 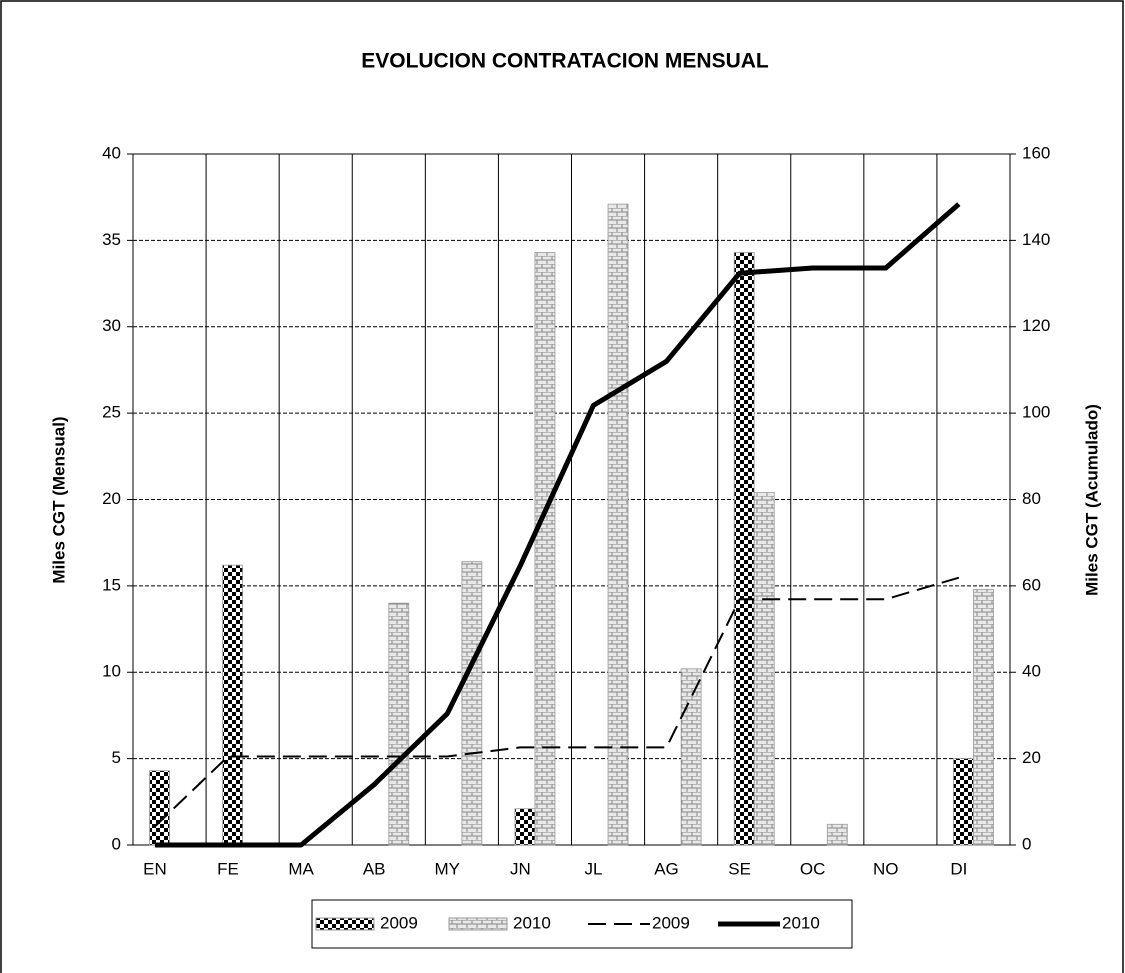 I want to click on y-tick-label: 25, so click(x=111, y=412).